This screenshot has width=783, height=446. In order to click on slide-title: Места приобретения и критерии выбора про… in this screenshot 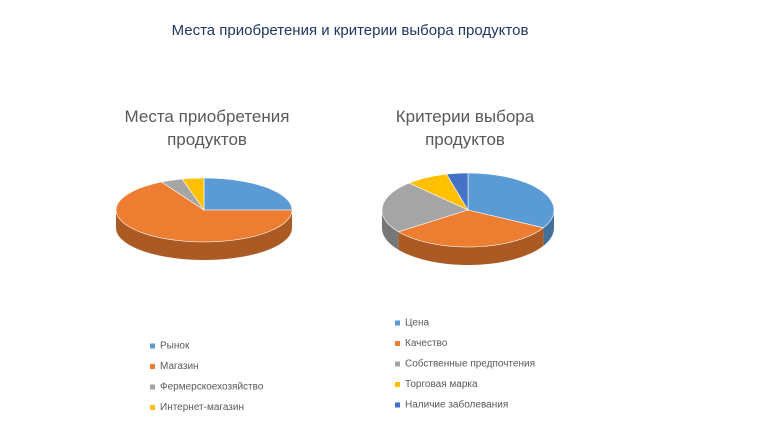, I will do `click(350, 30)`.